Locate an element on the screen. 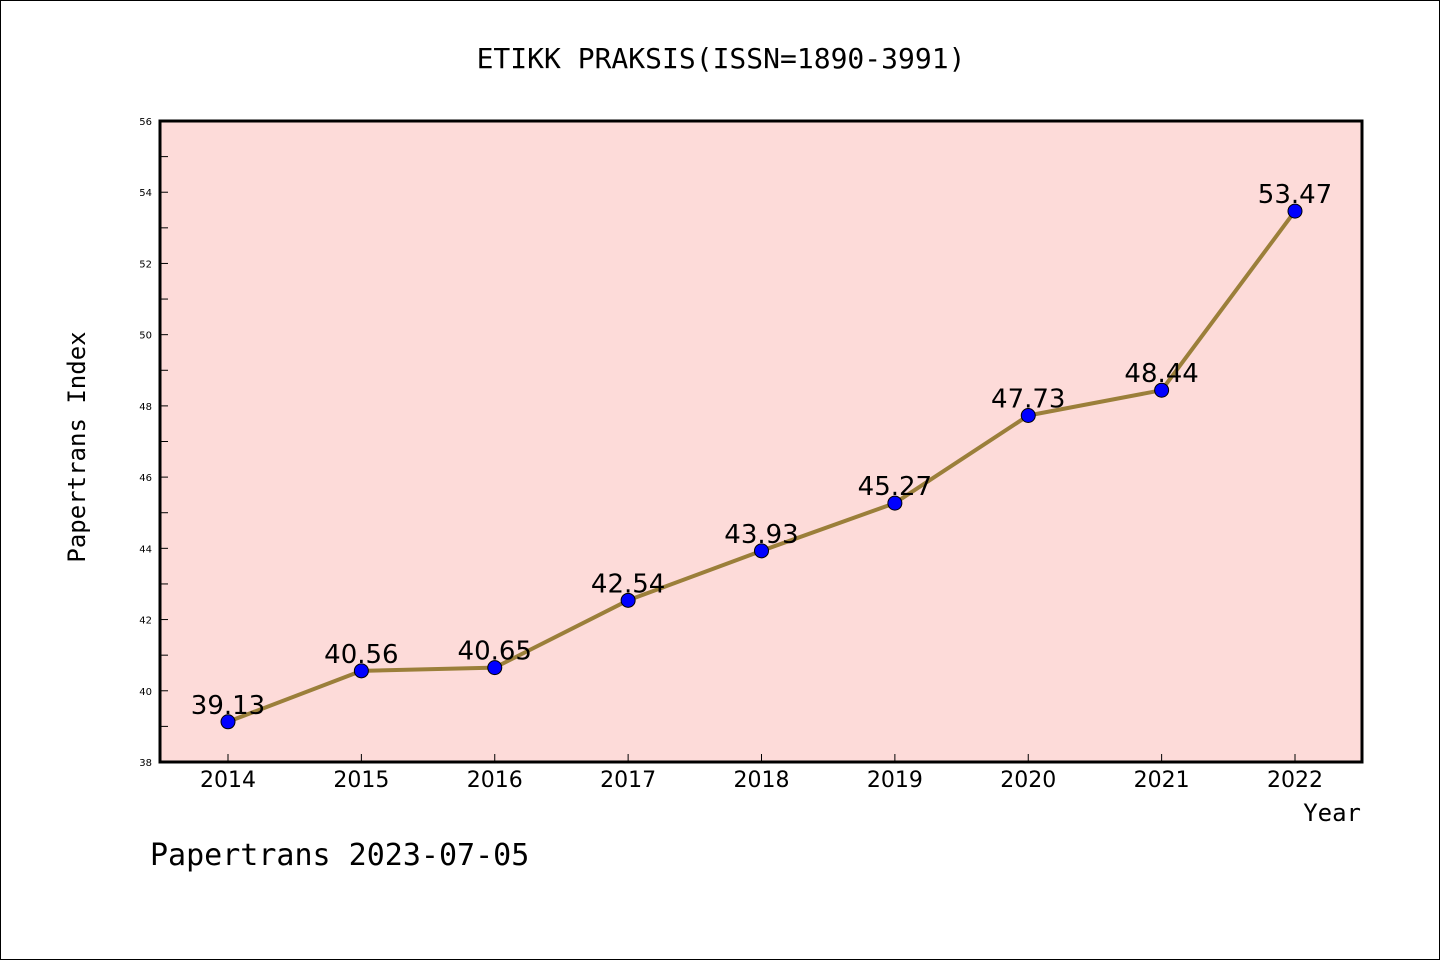  y-tick-label: 42 is located at coordinates (145, 621).